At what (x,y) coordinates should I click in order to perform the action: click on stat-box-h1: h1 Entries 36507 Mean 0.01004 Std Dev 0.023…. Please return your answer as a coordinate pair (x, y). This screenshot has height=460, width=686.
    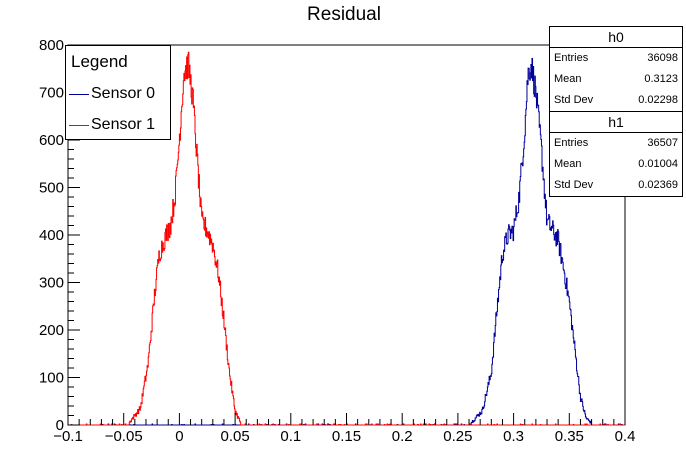
    Looking at the image, I should click on (616, 154).